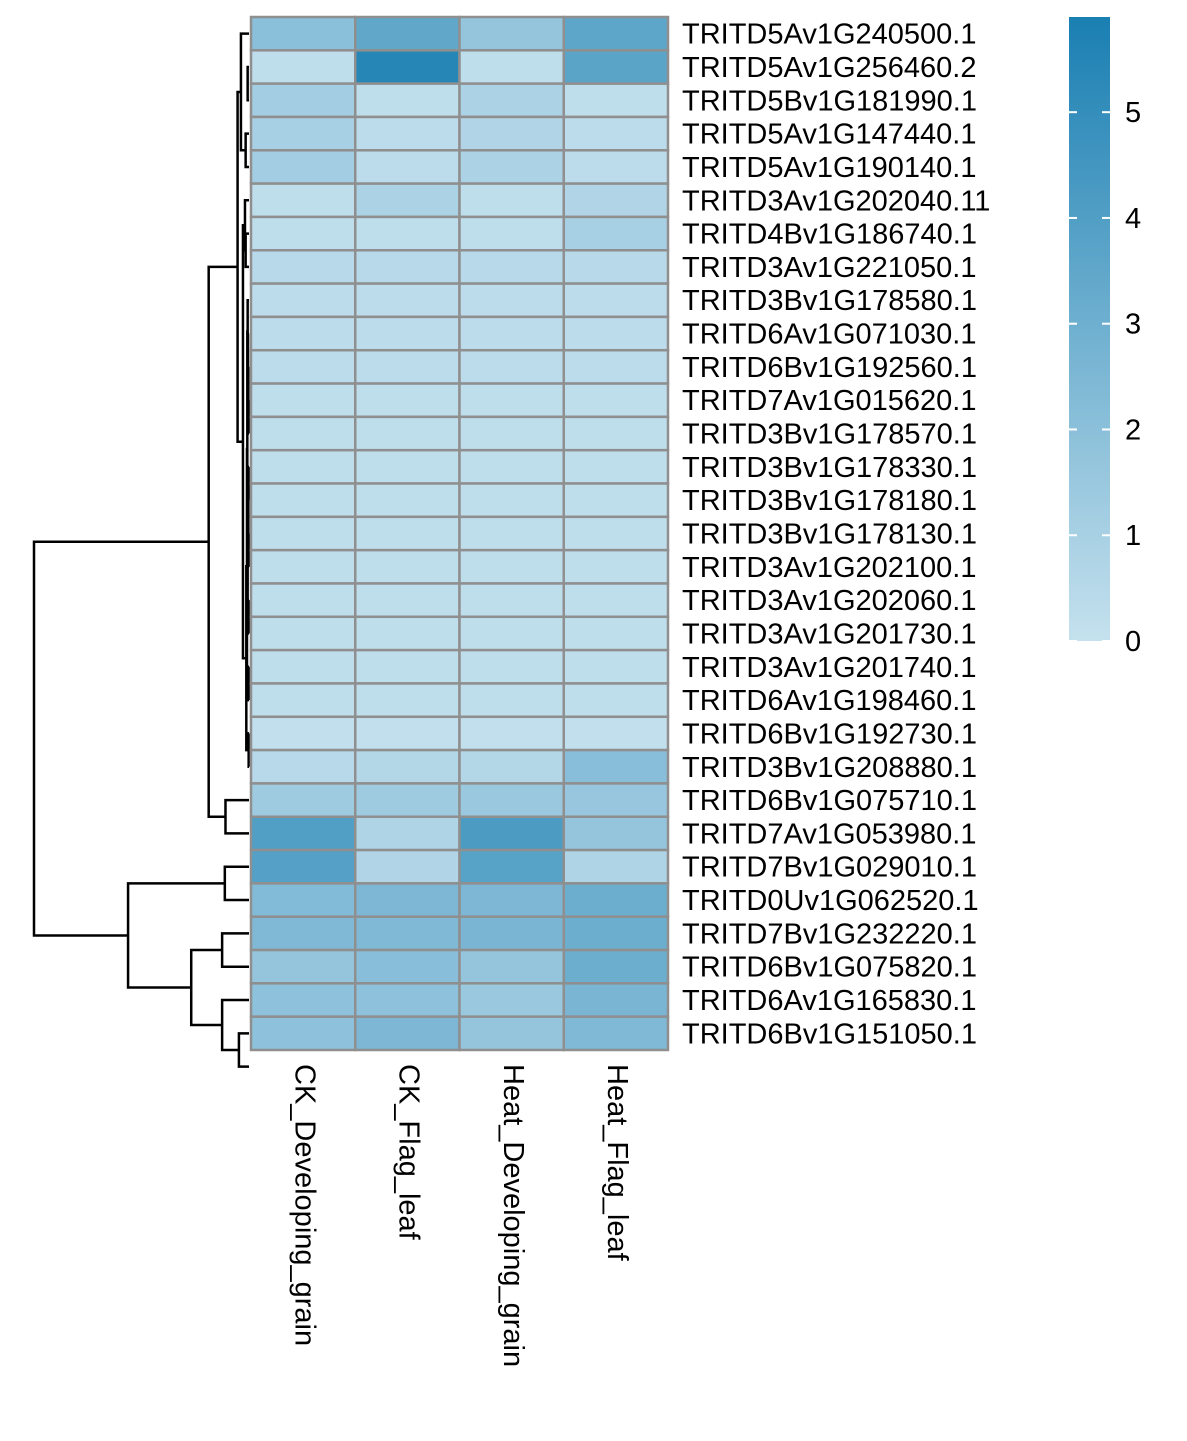  What do you see at coordinates (1133, 219) in the screenshot?
I see `legend-tick-label: 4` at bounding box center [1133, 219].